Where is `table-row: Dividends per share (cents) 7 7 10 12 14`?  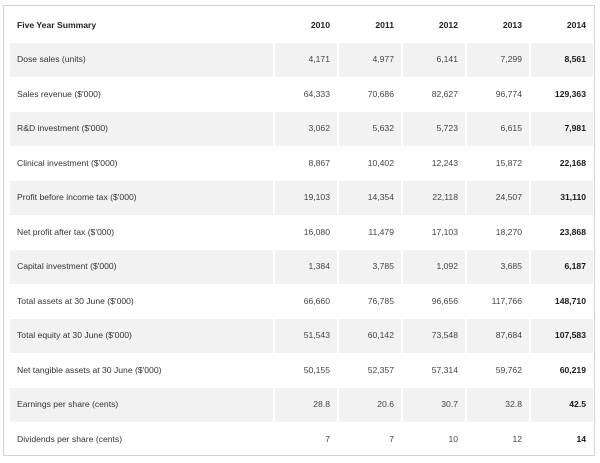
table-row: Dividends per share (cents) 7 7 10 12 14 is located at coordinates (301, 439).